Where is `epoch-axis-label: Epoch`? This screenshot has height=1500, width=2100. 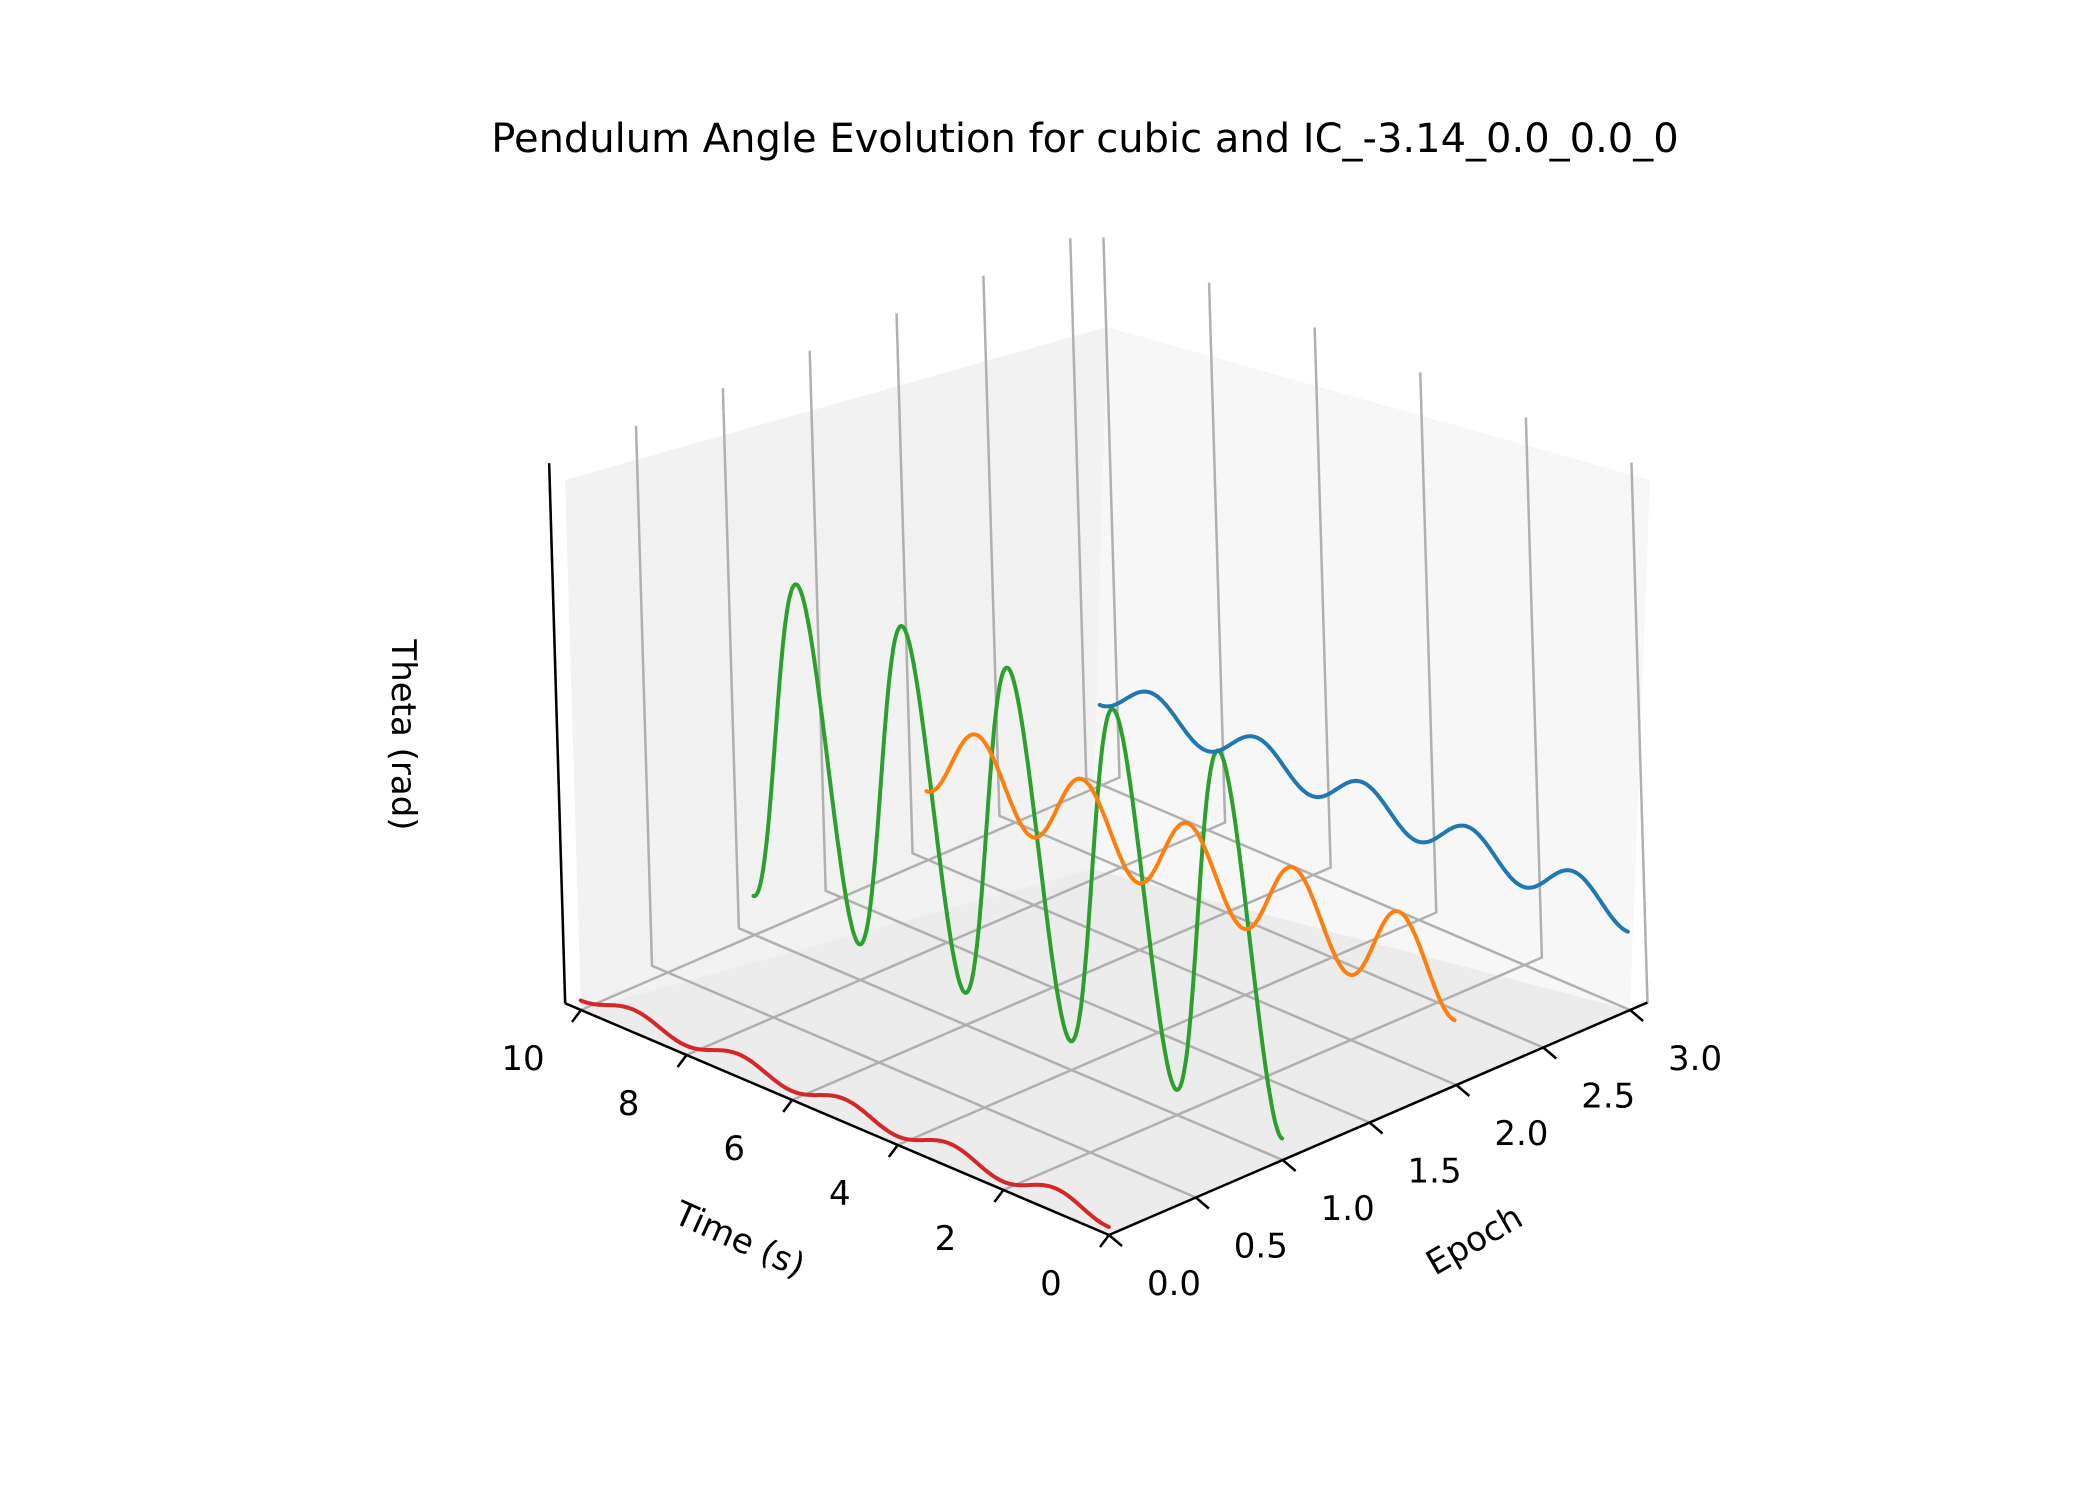 epoch-axis-label: Epoch is located at coordinates (1474, 1240).